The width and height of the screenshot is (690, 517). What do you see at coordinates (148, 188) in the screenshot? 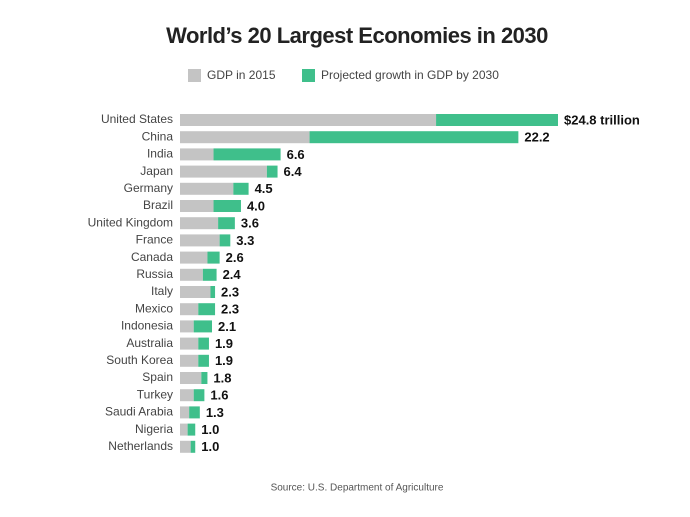
I see `category-label: Germany` at bounding box center [148, 188].